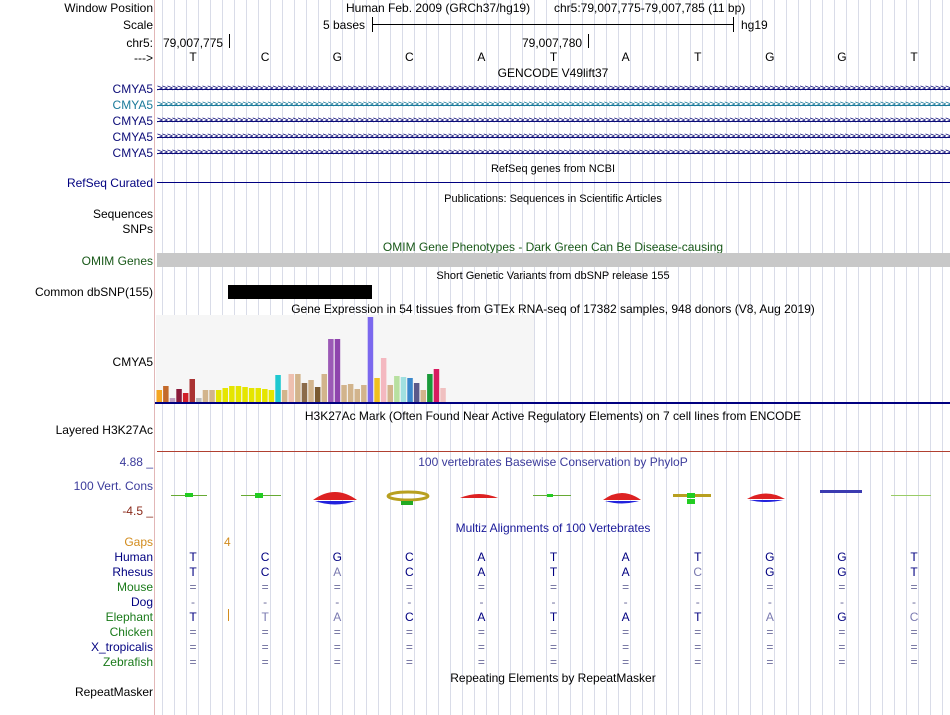 This screenshot has height=715, width=950. I want to click on species-label-x_tropicalis: X_tropicalis, so click(121, 647).